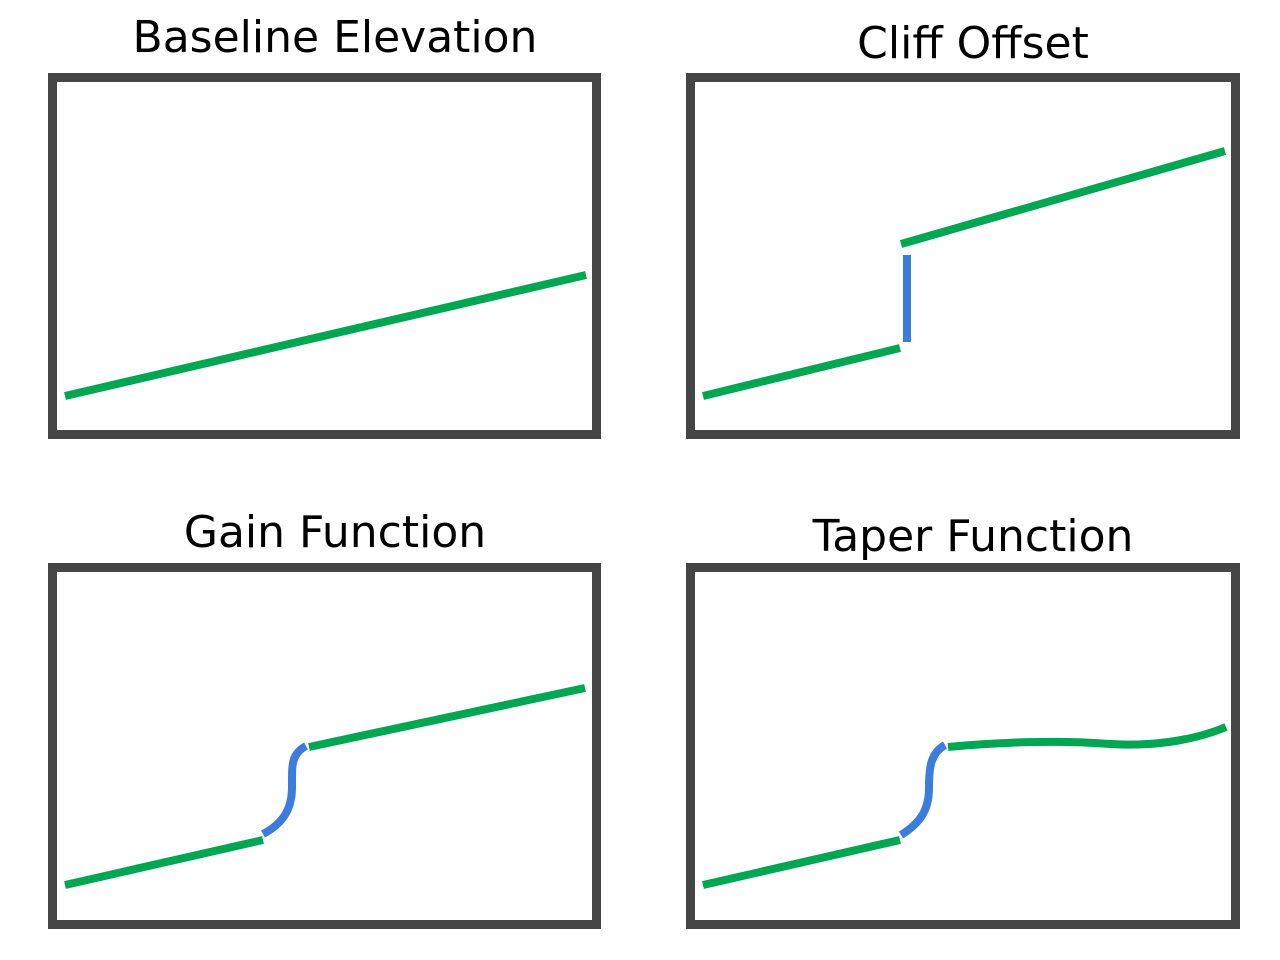 The height and width of the screenshot is (960, 1280). Describe the element at coordinates (325, 335) in the screenshot. I see `baseline-terrain-line` at that location.